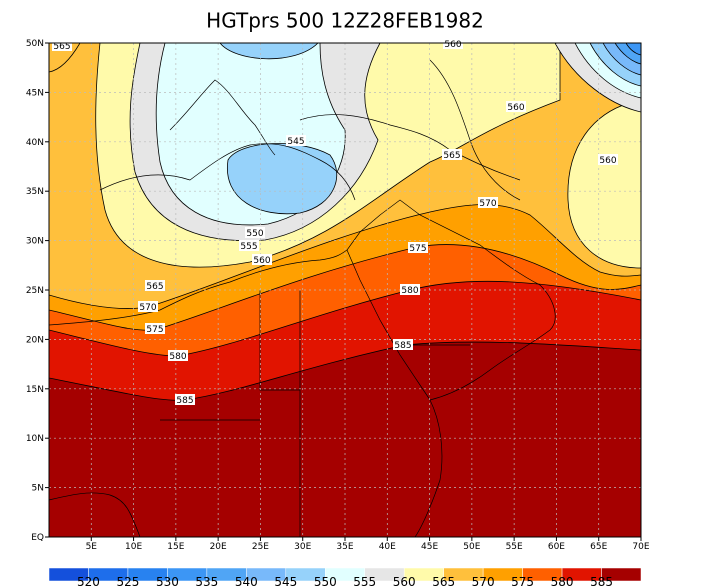 This screenshot has height=587, width=709. I want to click on lon-tick-label: 70E, so click(640, 547).